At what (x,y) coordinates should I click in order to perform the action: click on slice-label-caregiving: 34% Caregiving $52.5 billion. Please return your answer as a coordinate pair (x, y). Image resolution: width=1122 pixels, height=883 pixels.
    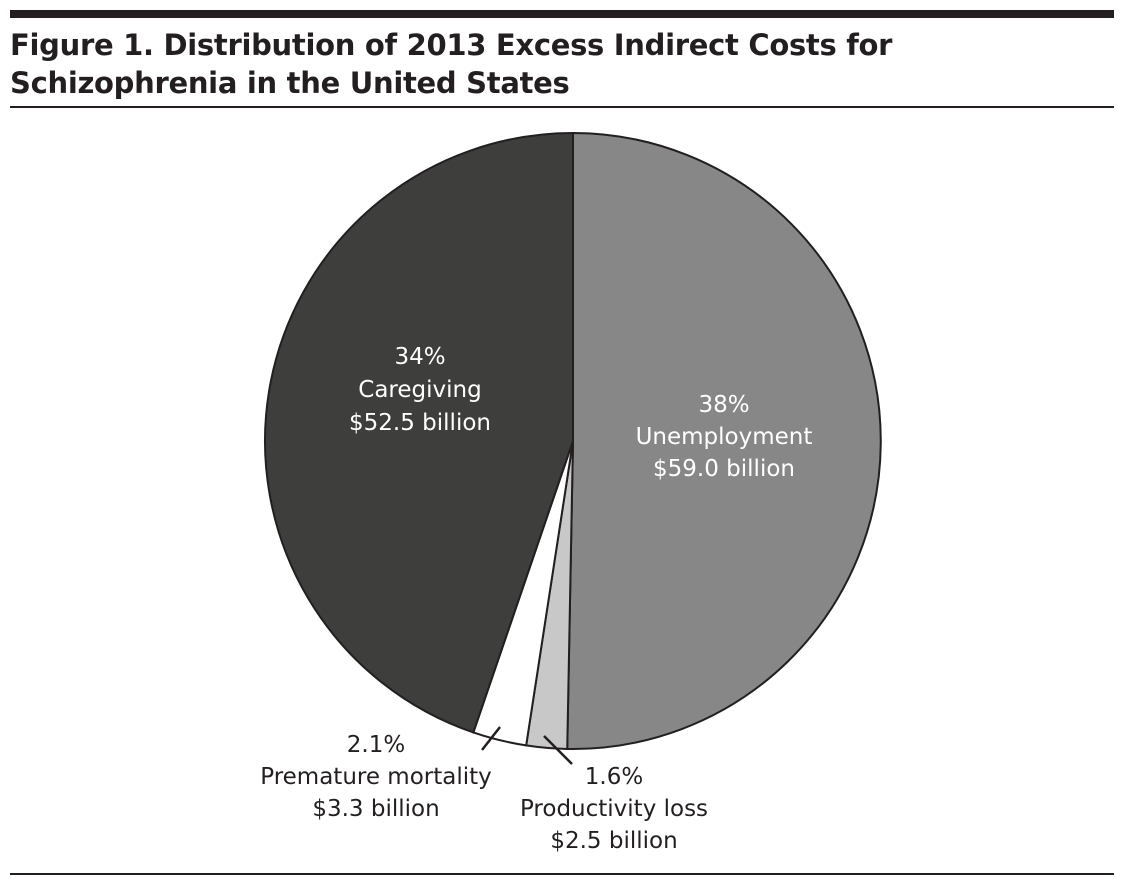
    Looking at the image, I should click on (420, 390).